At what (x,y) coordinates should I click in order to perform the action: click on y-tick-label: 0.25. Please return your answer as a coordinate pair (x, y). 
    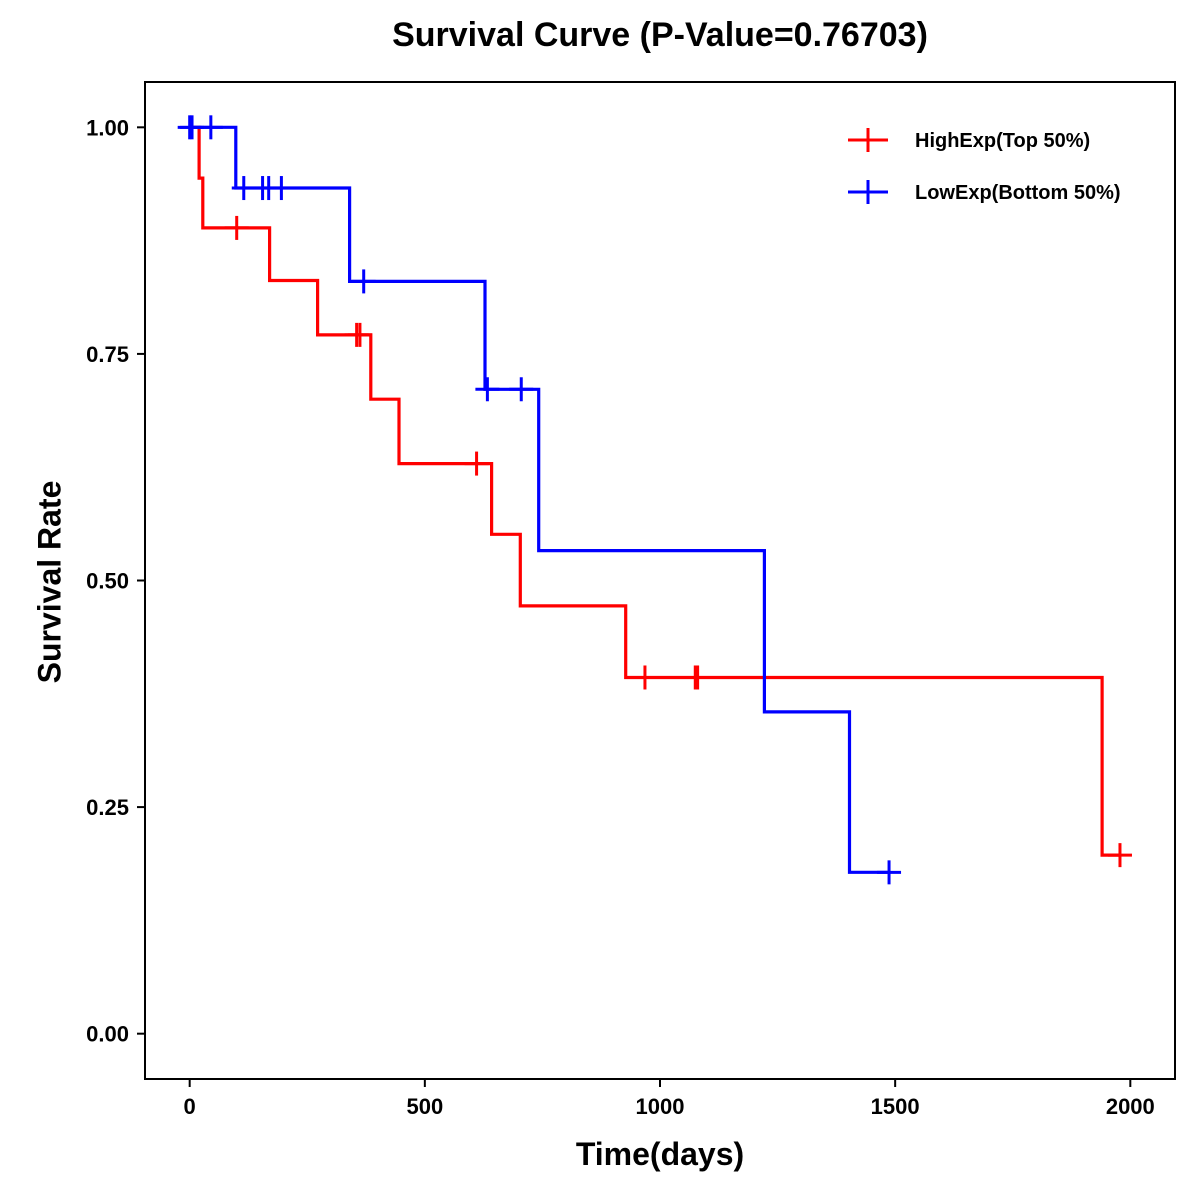
    Looking at the image, I should click on (107, 807).